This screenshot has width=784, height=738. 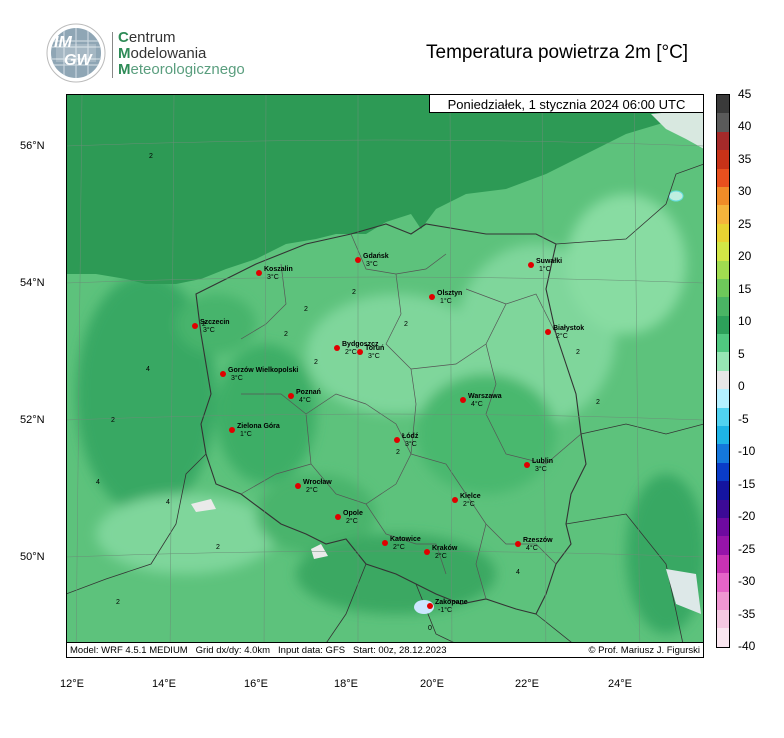 What do you see at coordinates (129, 650) in the screenshot?
I see `model-name: Model: WRF 4.5.1 MEDIUM` at bounding box center [129, 650].